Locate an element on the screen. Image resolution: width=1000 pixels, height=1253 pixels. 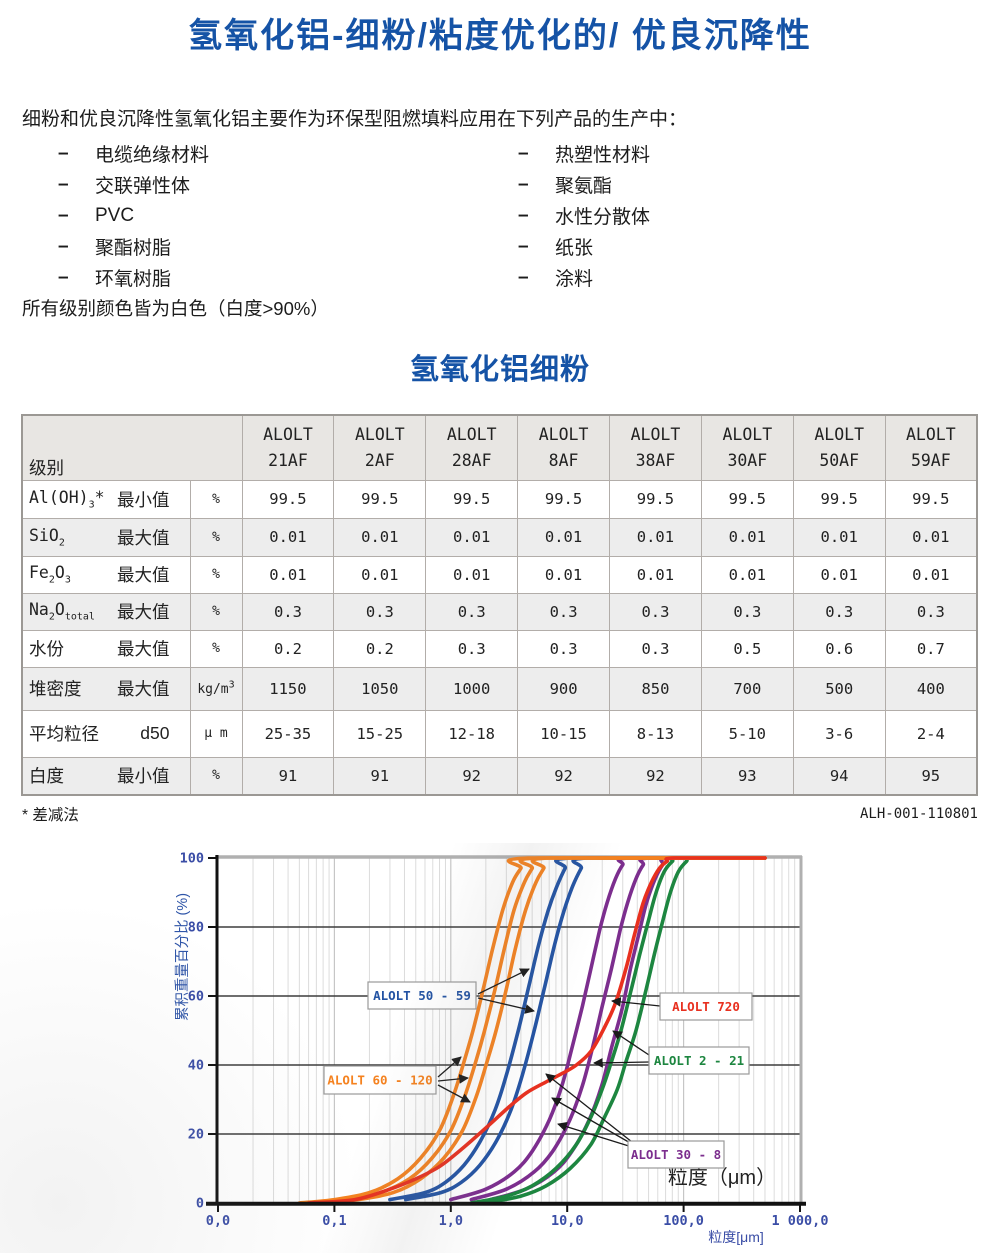
curve-label-ALOLT50-59: ALOLT 50 - 59 is located at coordinates (451, 991).